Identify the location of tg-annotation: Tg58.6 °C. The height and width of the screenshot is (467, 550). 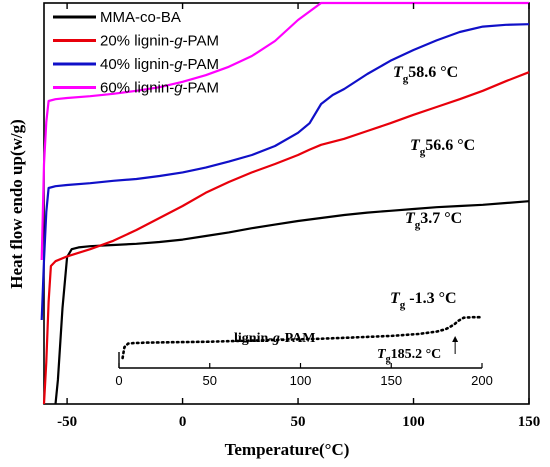
(425, 74).